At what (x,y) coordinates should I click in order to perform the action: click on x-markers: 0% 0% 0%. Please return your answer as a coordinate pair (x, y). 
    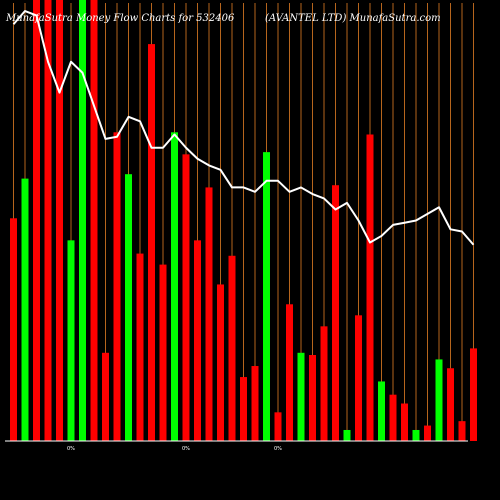
    Looking at the image, I should click on (174, 449).